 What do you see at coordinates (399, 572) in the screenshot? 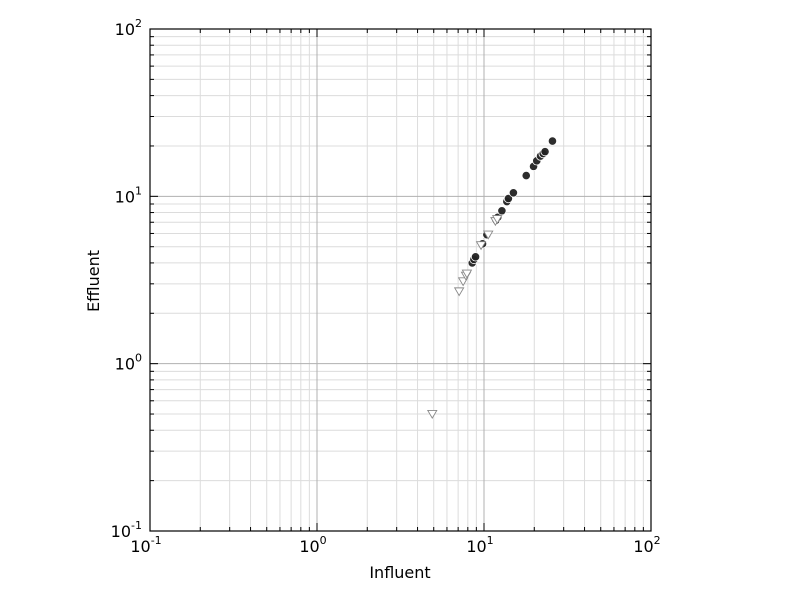
I see `x-axis-label: Influent` at bounding box center [399, 572].